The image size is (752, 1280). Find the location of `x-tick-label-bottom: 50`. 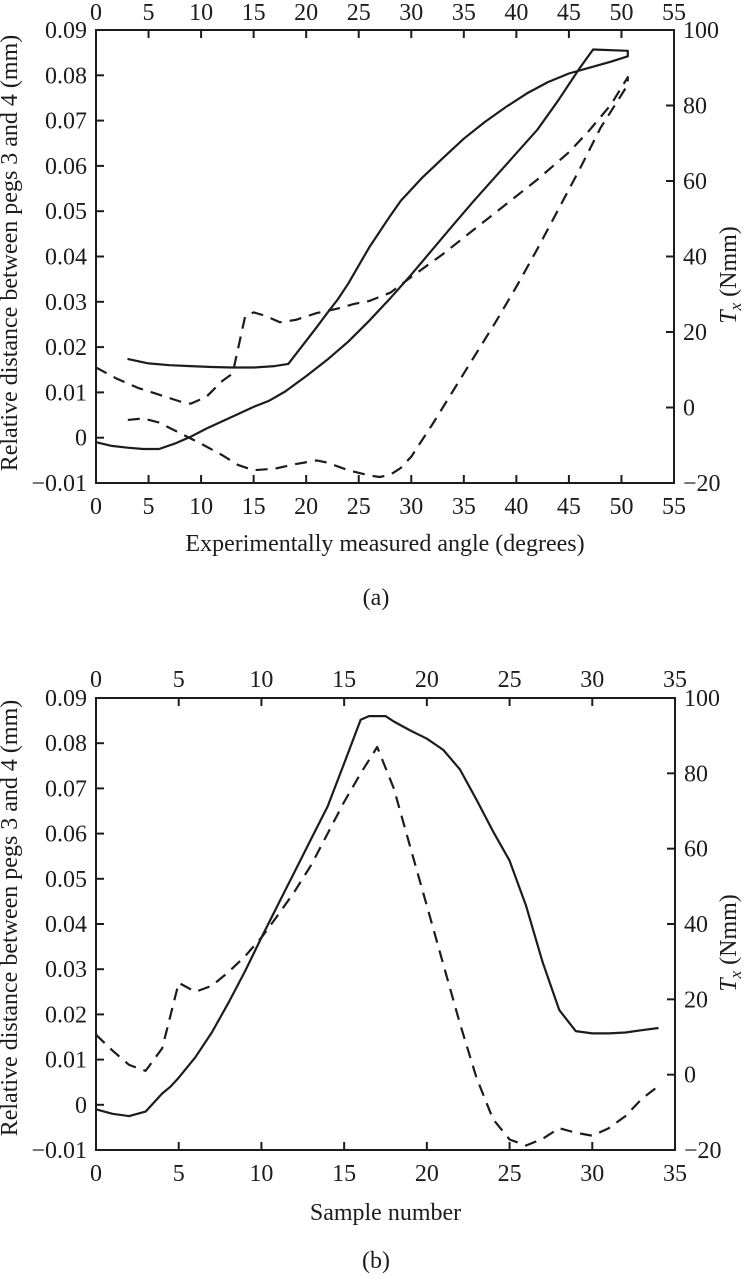

x-tick-label-bottom: 50 is located at coordinates (621, 507).